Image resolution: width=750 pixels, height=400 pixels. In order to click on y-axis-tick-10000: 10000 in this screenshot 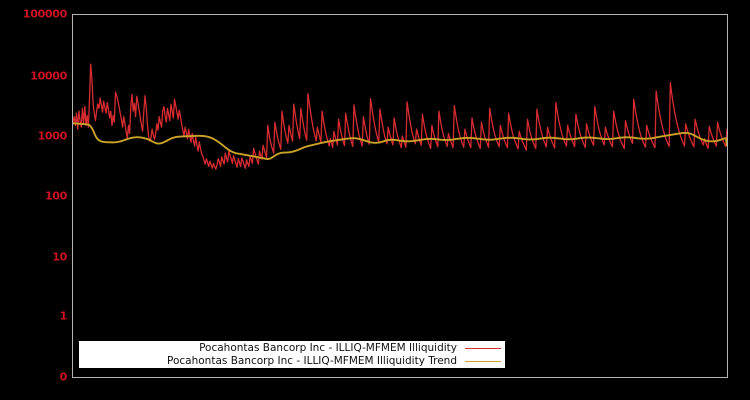, I will do `click(48, 76)`.